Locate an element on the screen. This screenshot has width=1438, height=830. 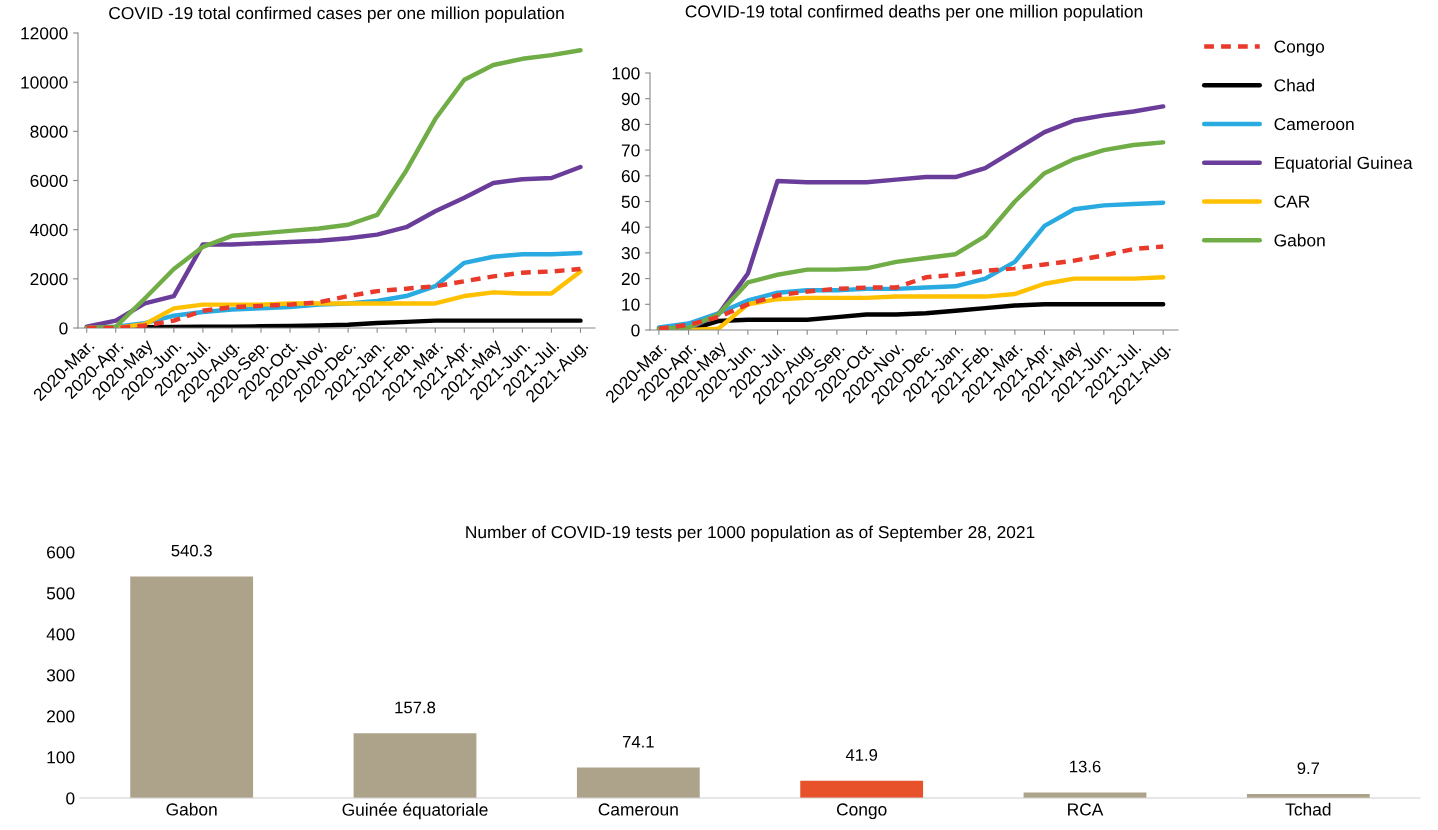
x-tick-label: Cameroun is located at coordinates (638, 809).